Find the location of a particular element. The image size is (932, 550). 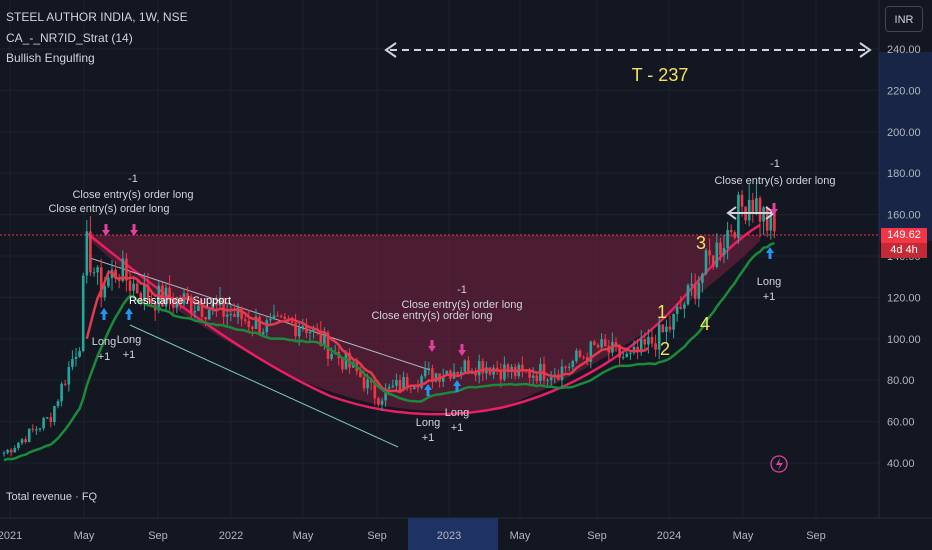

x-tick-label: Sep is located at coordinates (158, 536).